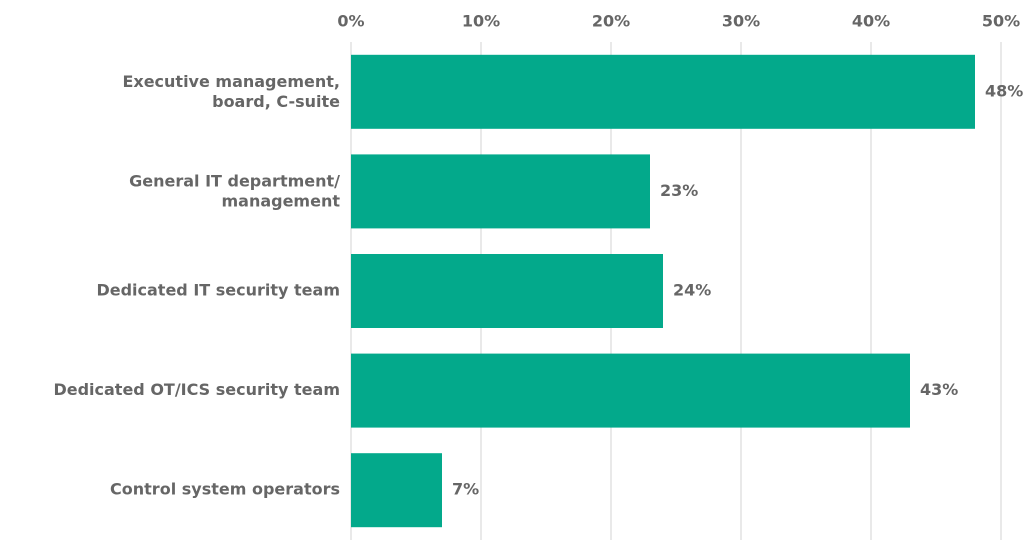  I want to click on category-label: Executive management, board, C-suite, so click(231, 90).